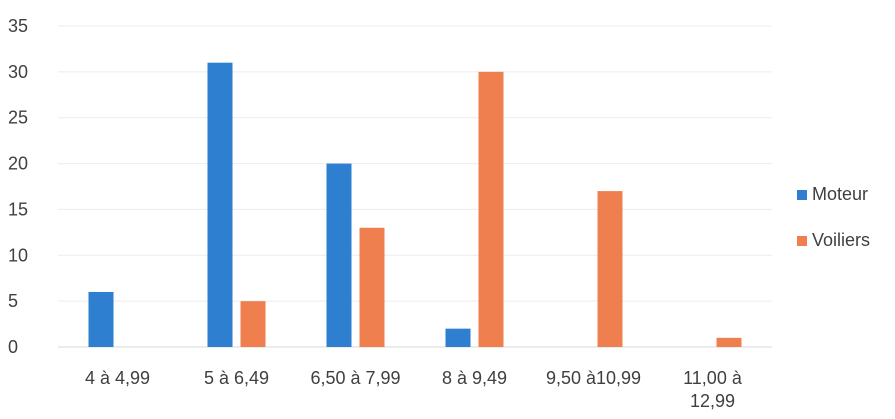  I want to click on x-tick-label: 4 à 4,99, so click(117, 378).